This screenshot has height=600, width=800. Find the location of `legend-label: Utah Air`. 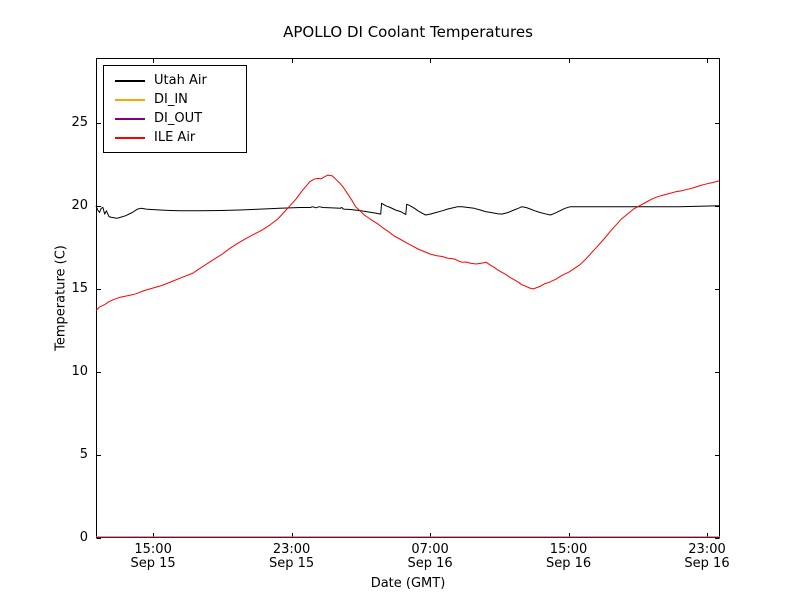

legend-label: Utah Air is located at coordinates (180, 80).